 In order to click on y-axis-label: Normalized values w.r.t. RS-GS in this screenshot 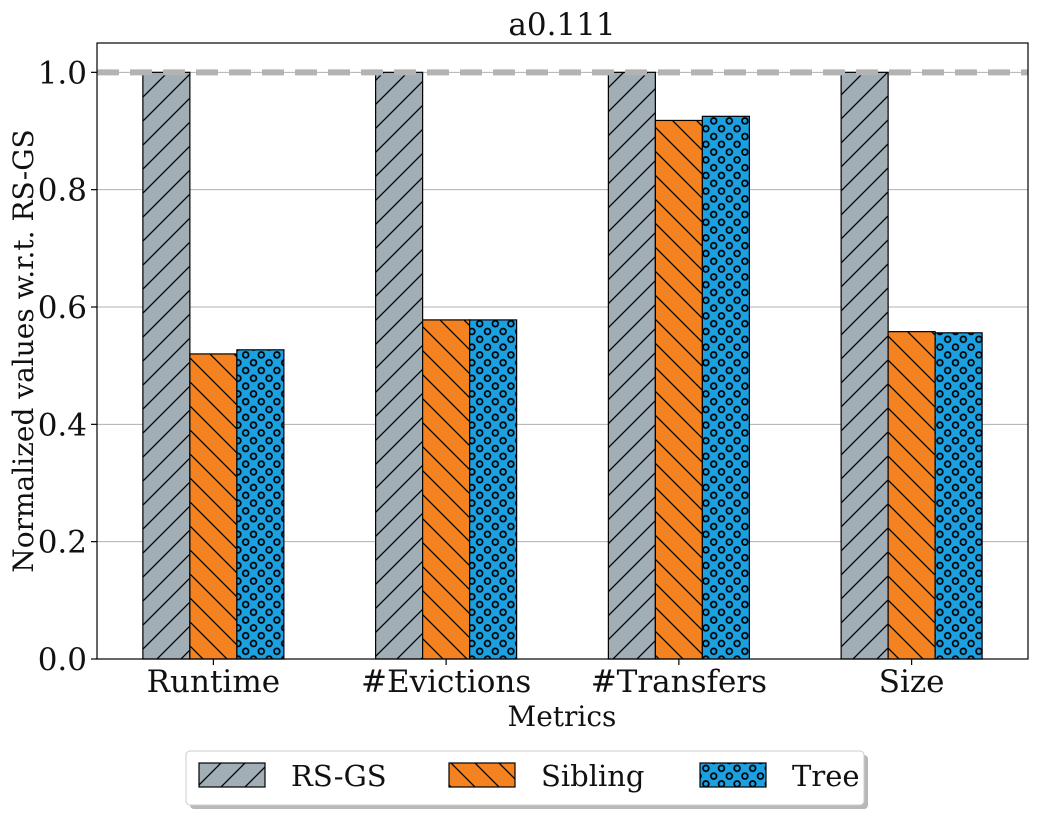, I will do `click(23, 351)`.